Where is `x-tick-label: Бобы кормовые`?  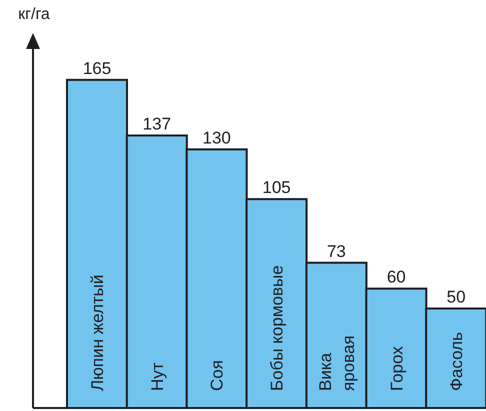 x-tick-label: Бобы кормовые is located at coordinates (276, 328).